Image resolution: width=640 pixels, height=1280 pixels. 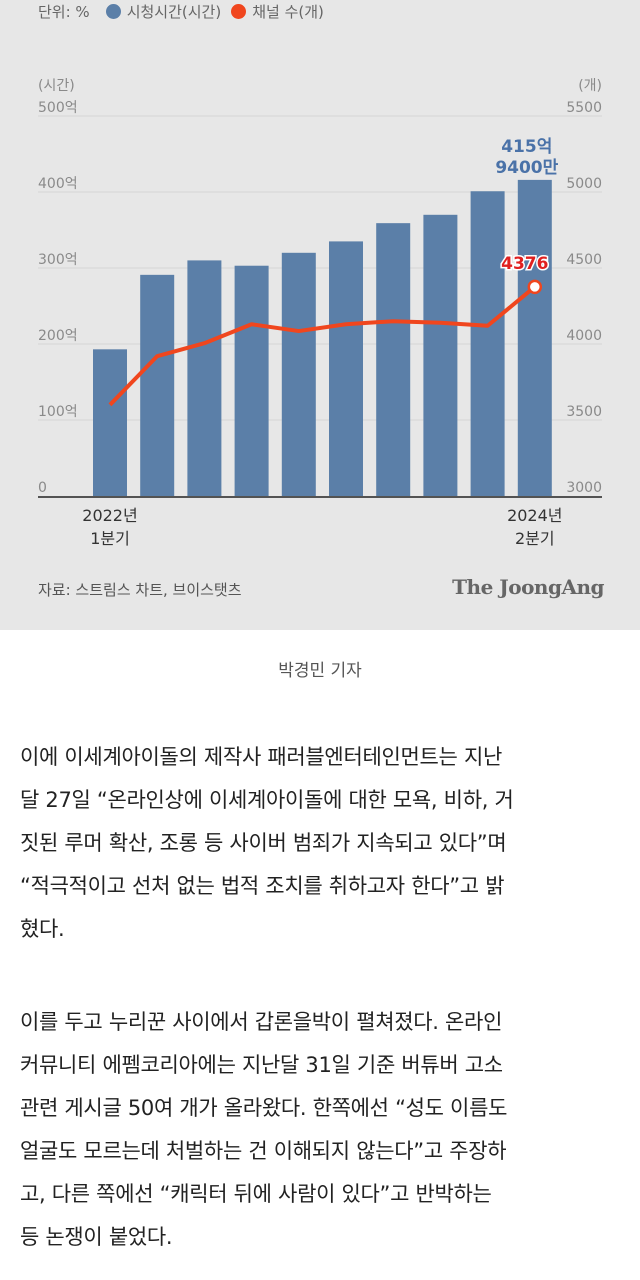 What do you see at coordinates (262, 886) in the screenshot?
I see `text-line: “적극적이고 선처 없는 법적 조치를 취하고자 한다”고 밝` at bounding box center [262, 886].